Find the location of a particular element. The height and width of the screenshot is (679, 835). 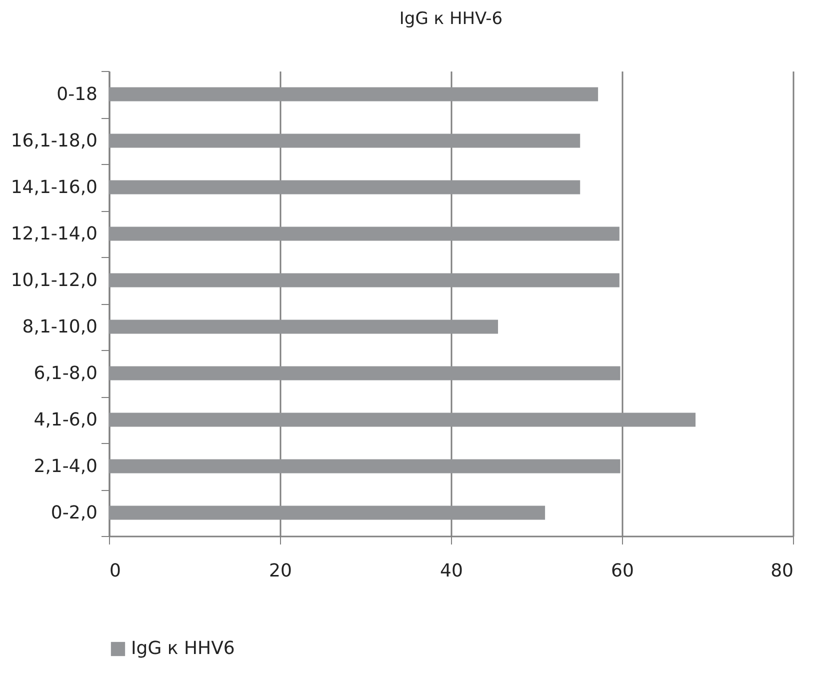

y-tick-label: 12,1-14,0 is located at coordinates (54, 233).